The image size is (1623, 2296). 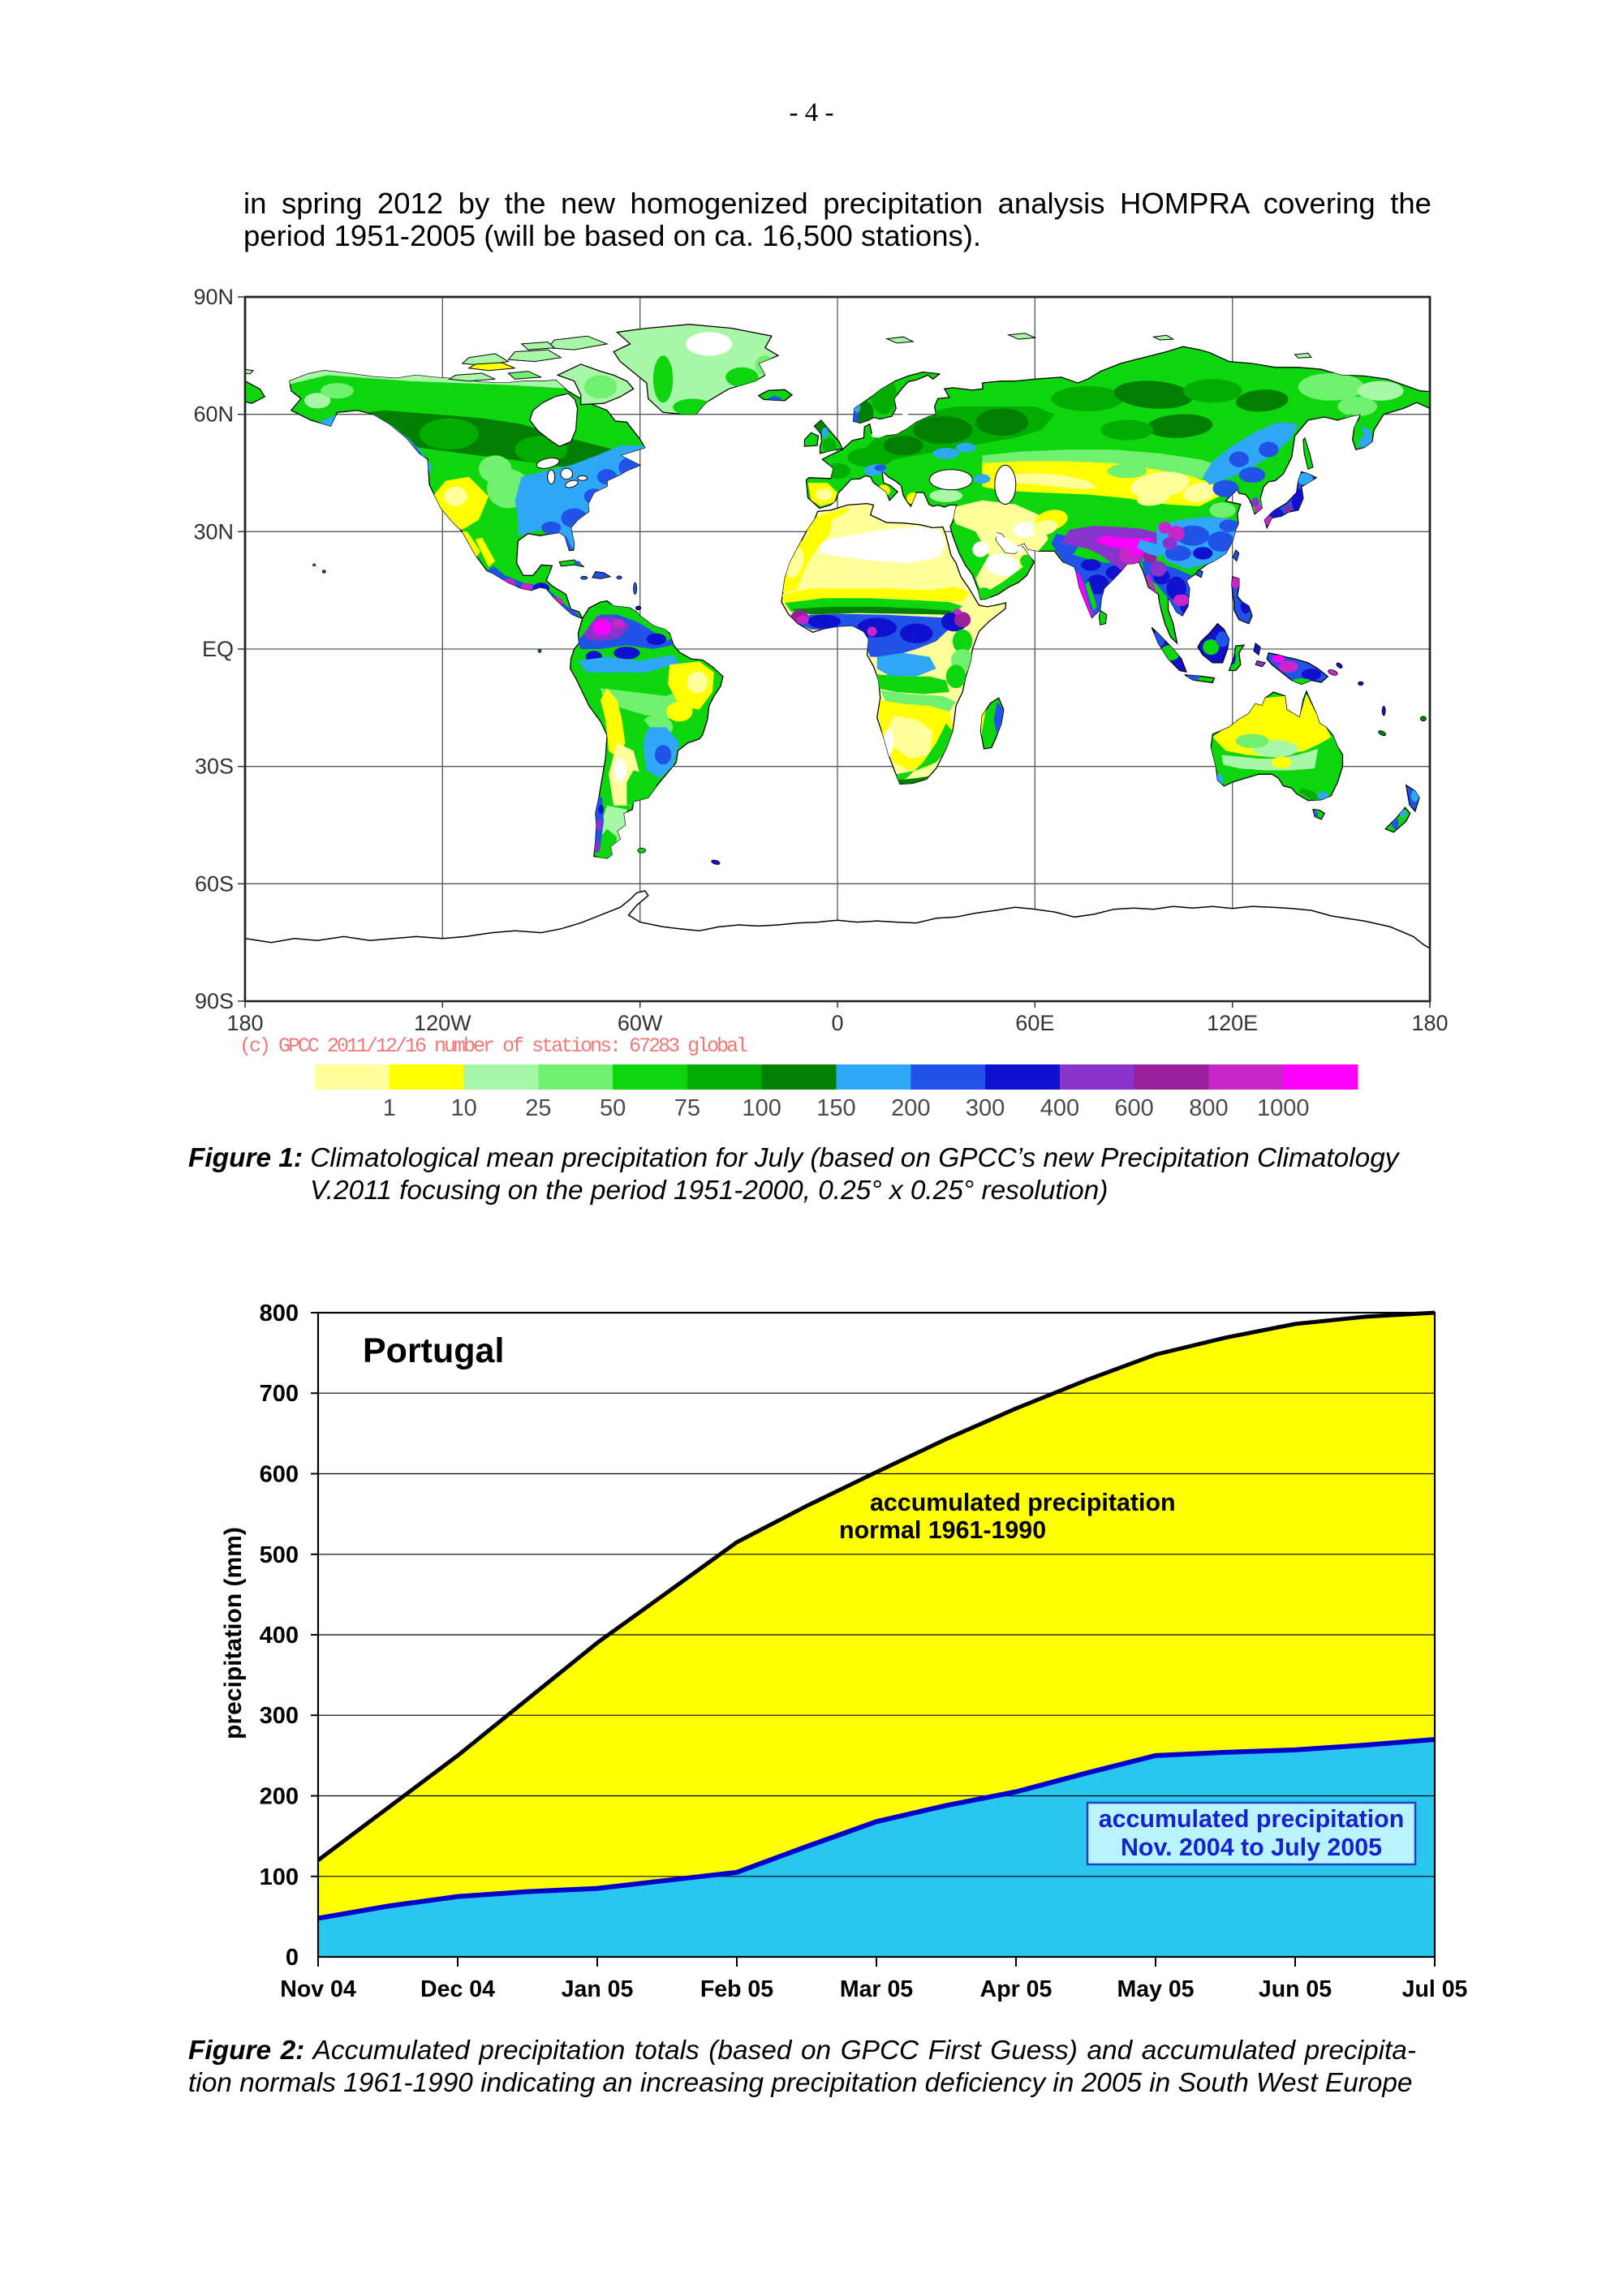 What do you see at coordinates (463, 1108) in the screenshot?
I see `svg-text: 10` at bounding box center [463, 1108].